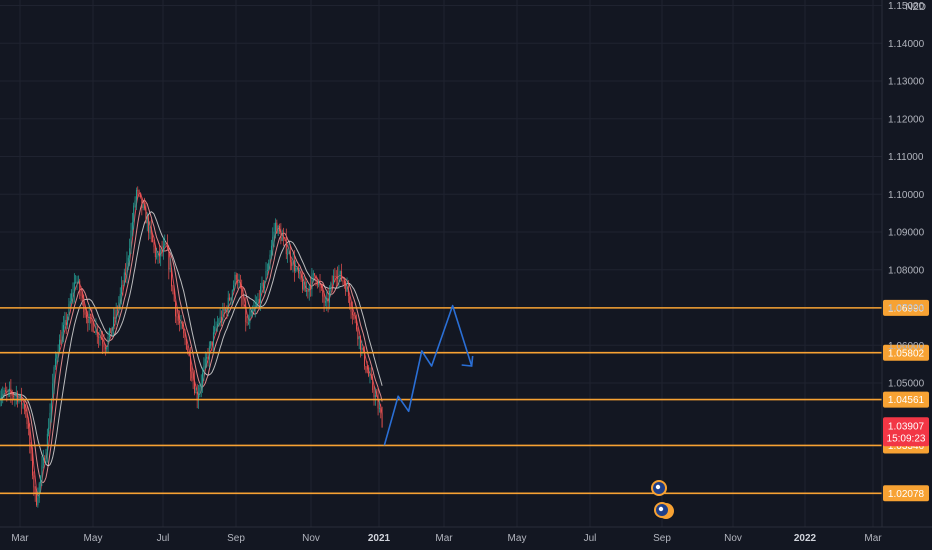 This screenshot has width=932, height=550. I want to click on currency-label: NZD, so click(915, 7).